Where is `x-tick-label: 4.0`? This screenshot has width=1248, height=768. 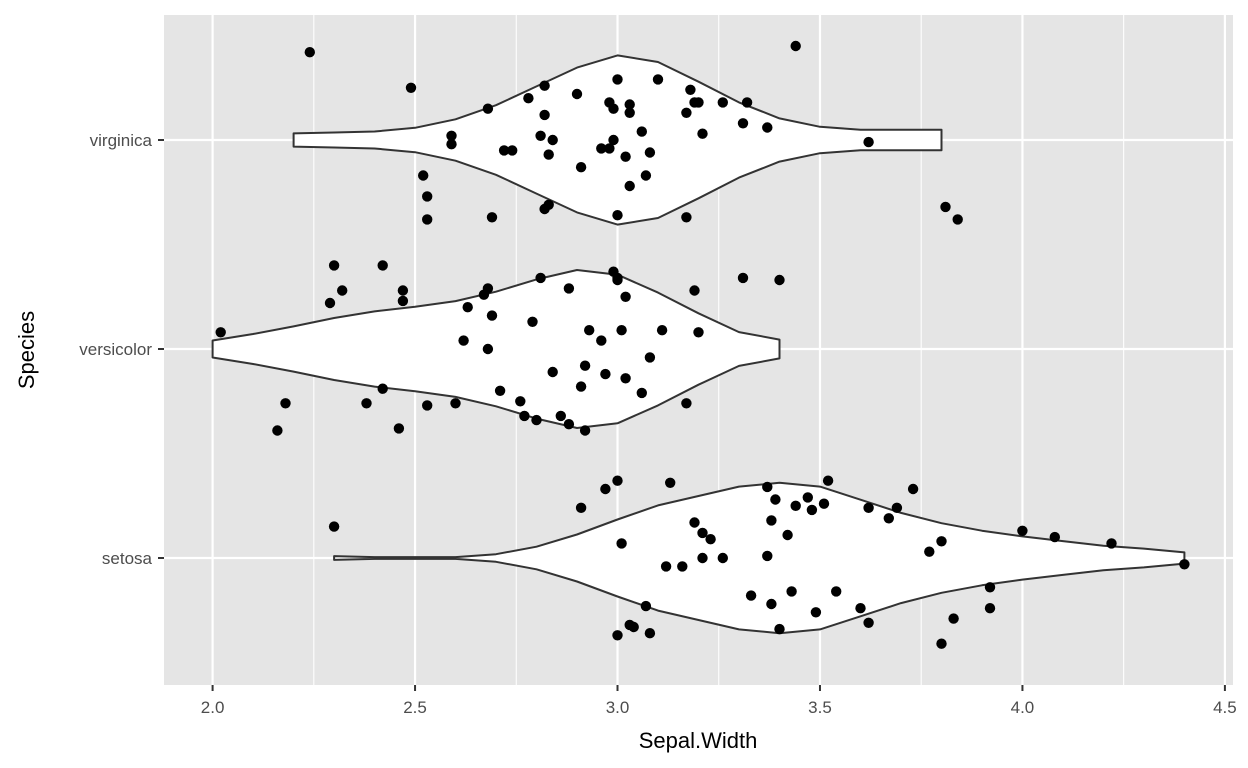
x-tick-label: 4.0 is located at coordinates (1023, 707).